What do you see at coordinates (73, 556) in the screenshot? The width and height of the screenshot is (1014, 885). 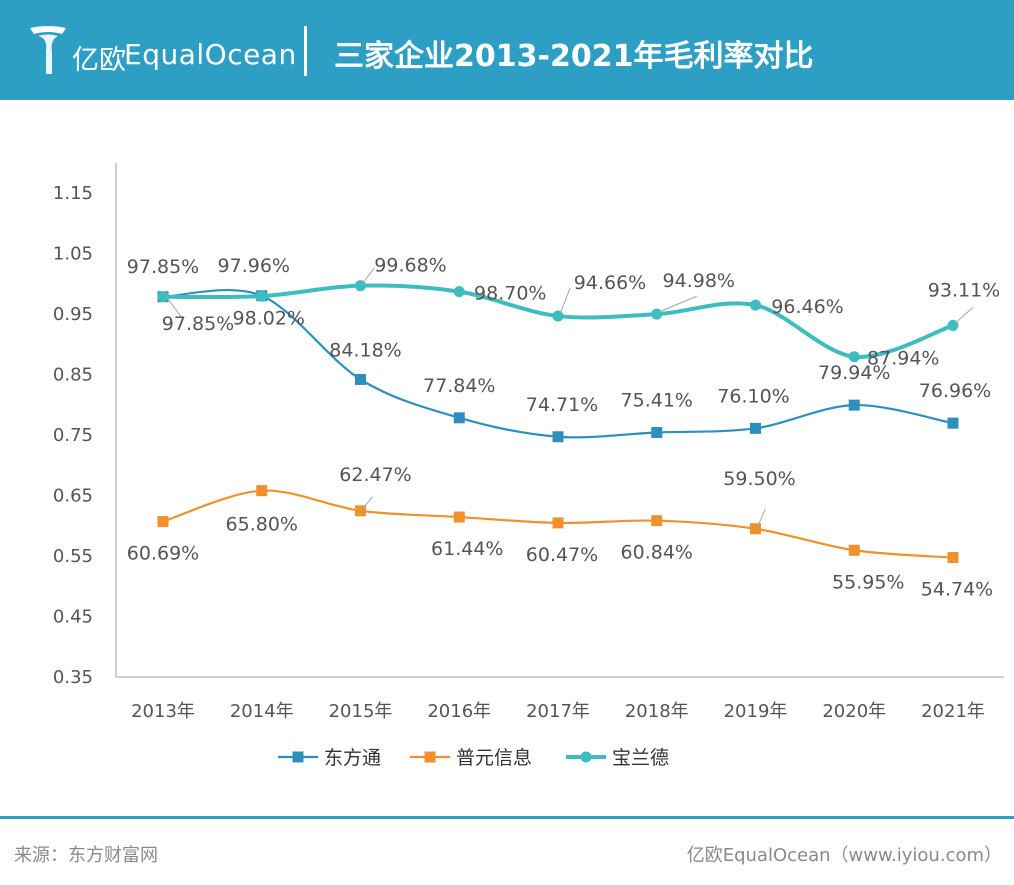 I see `y-tick-label: 0.55` at bounding box center [73, 556].